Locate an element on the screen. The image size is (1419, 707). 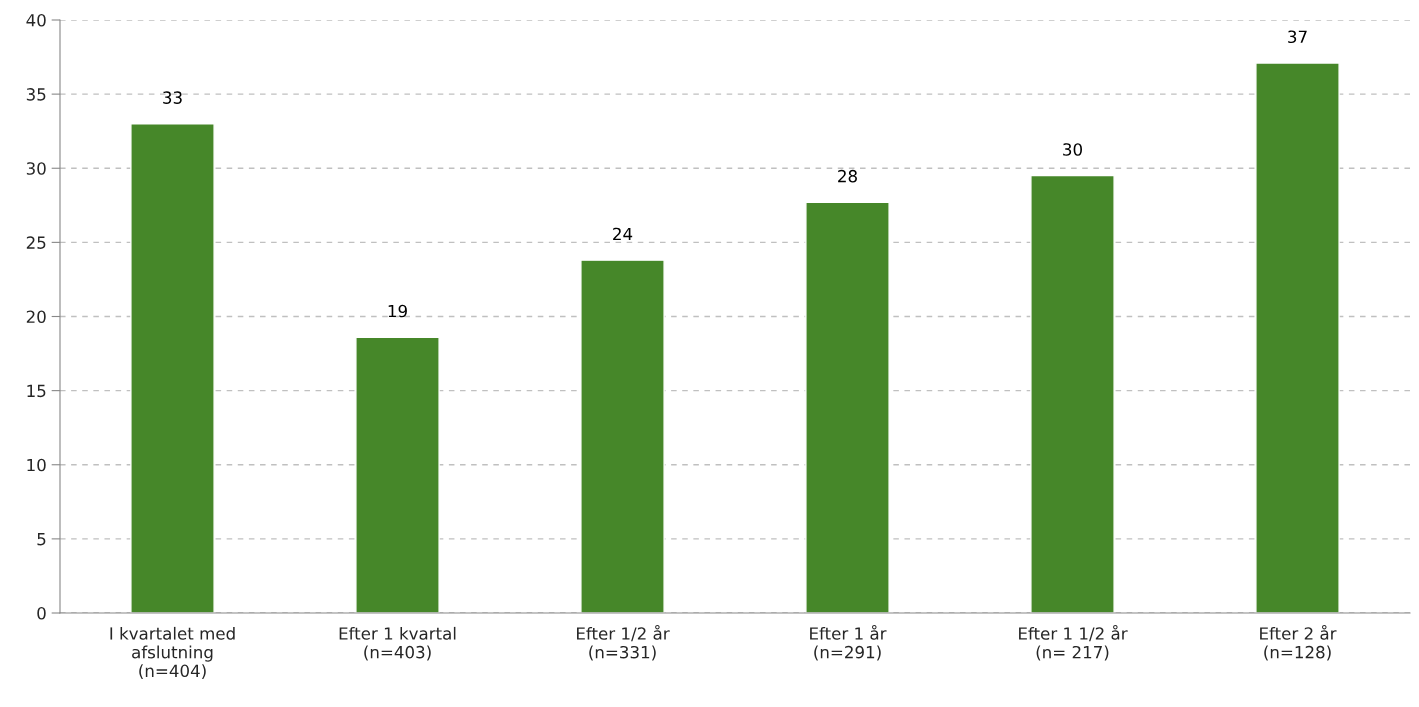
x-tick-label: Efter 1 kvartal (n=403) is located at coordinates (397, 643).